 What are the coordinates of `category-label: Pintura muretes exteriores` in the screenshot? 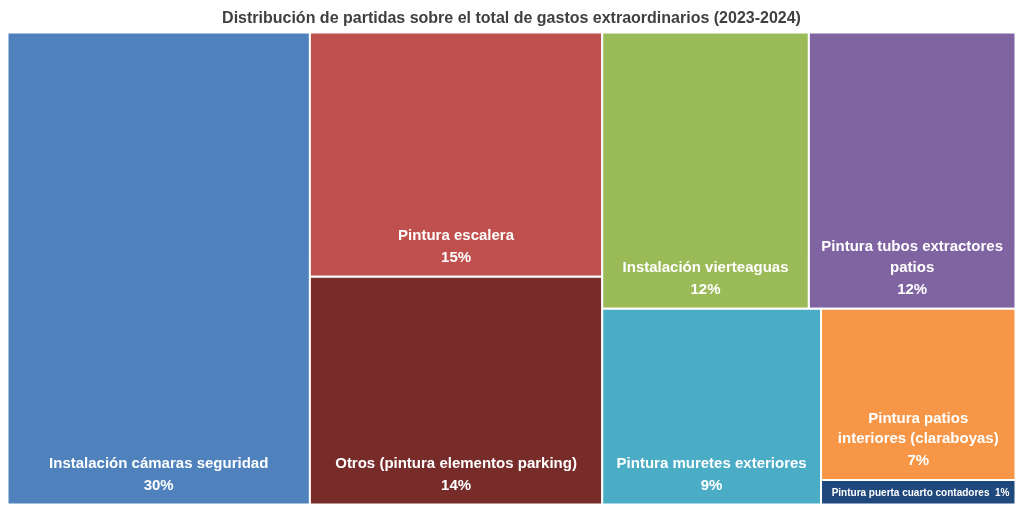 It's located at (711, 462).